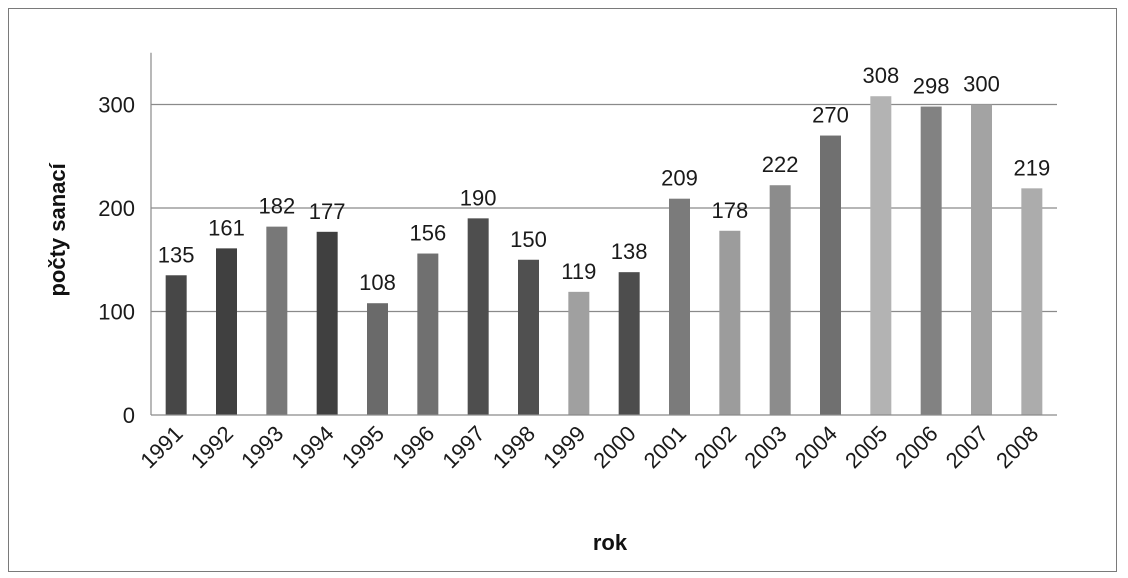  Describe the element at coordinates (981, 84) in the screenshot. I see `data-label: 300` at that location.